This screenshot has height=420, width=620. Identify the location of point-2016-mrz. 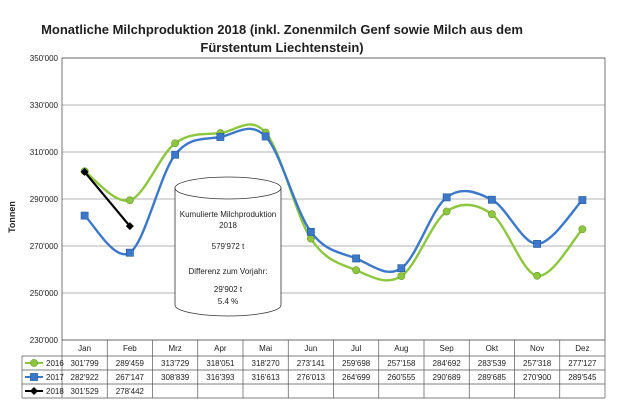
(175, 143).